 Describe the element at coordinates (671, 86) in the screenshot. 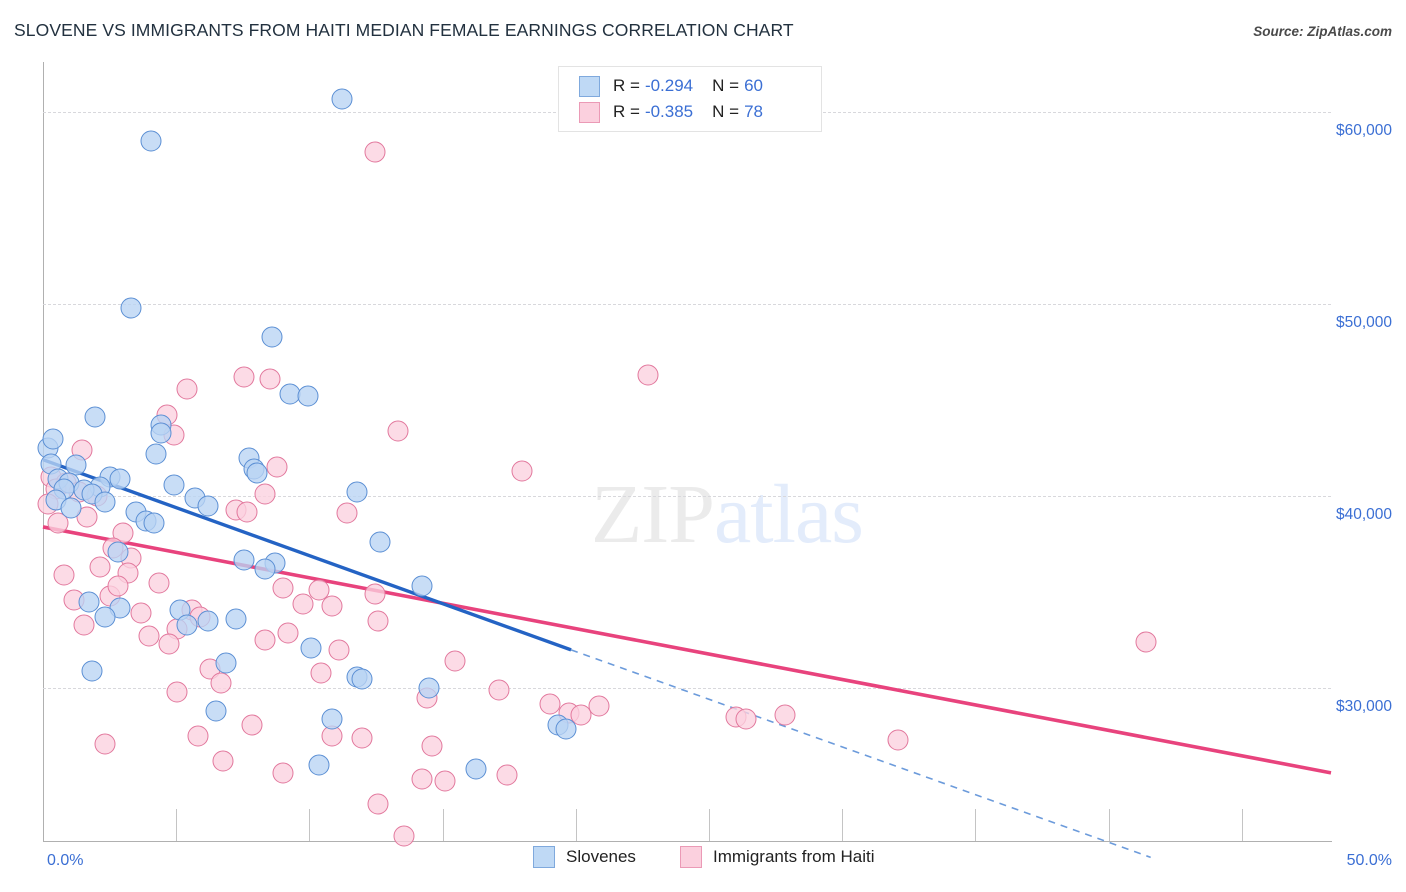

I see `stats-legend-row-slovenes: R = -0.294 N = 60` at that location.